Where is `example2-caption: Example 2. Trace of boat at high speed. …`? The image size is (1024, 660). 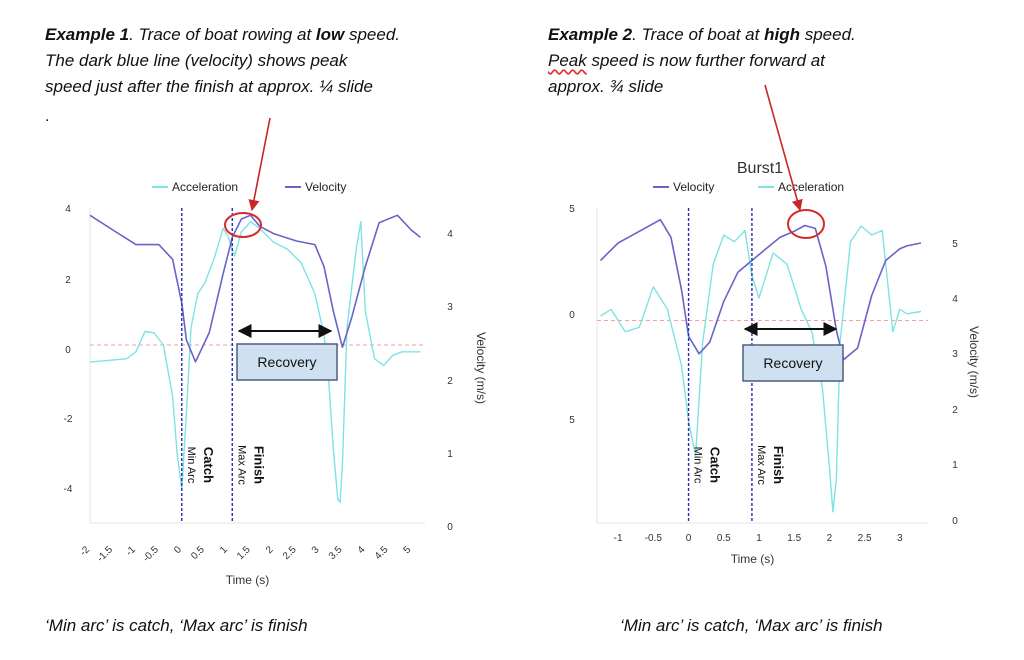
example2-caption: Example 2. Trace of boat at high speed. … is located at coordinates (748, 61).